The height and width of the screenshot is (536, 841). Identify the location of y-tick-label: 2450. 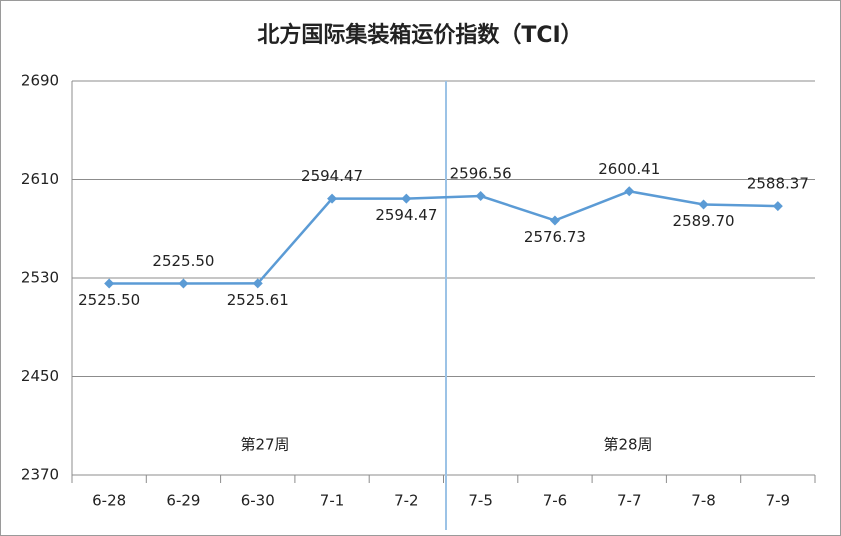
(40, 376).